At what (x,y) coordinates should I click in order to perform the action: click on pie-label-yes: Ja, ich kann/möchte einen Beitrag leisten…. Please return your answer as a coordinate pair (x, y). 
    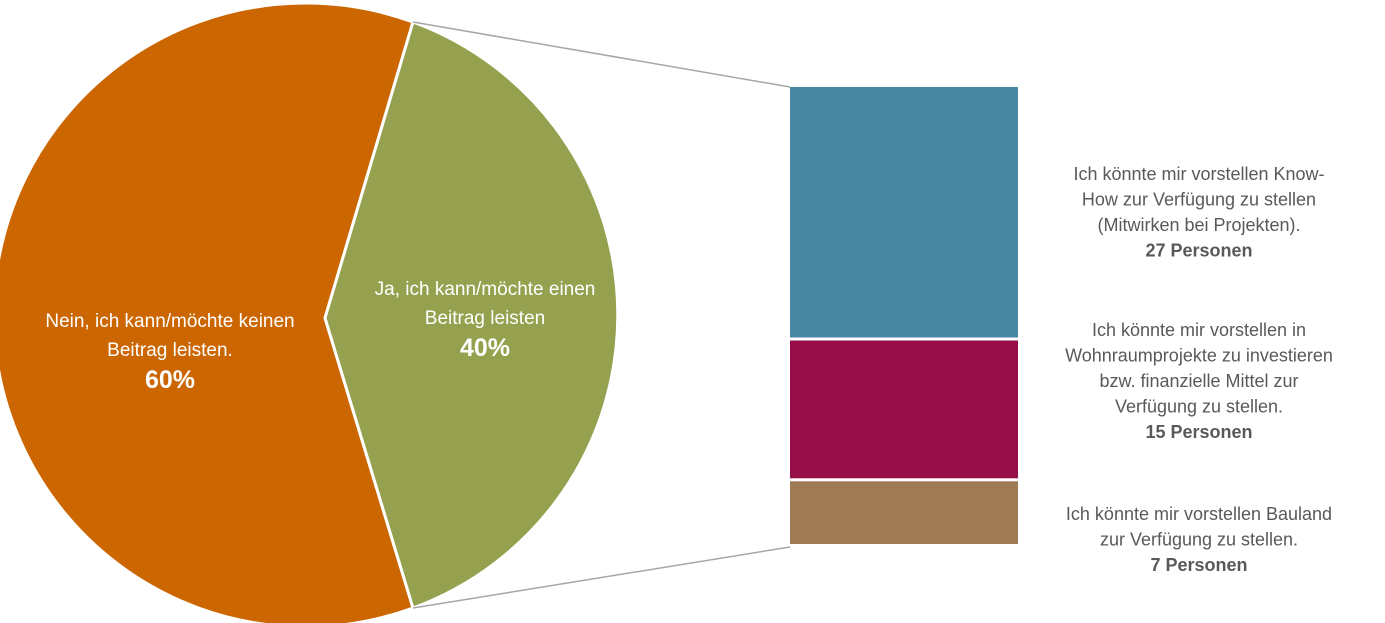
    Looking at the image, I should click on (485, 320).